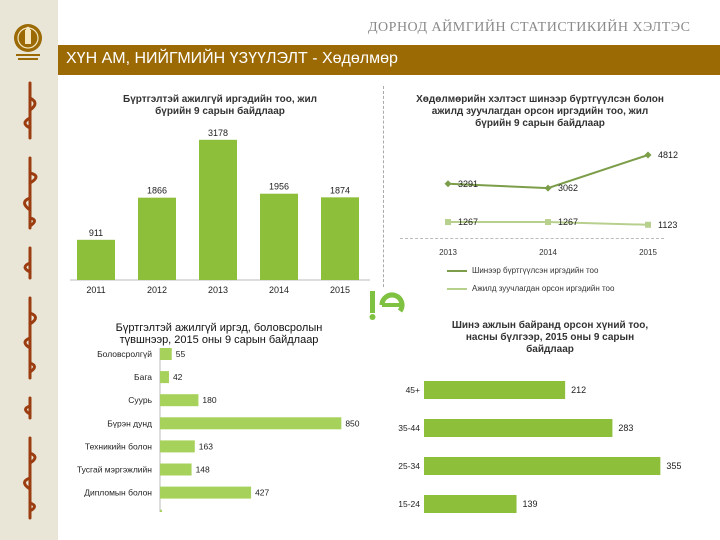 This screenshot has height=540, width=720. I want to click on chart3-title-line2: түвшнээр, 2015 оны 9 сарын байдлаар, so click(219, 340).